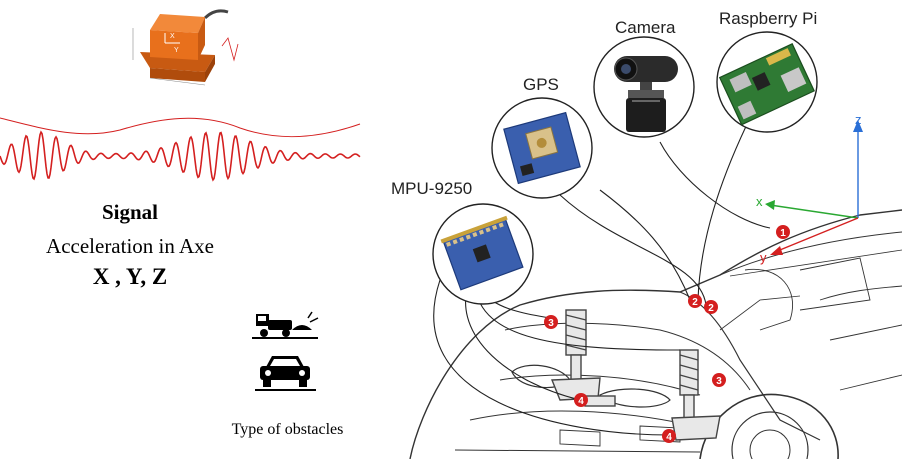 The image size is (902, 459). Describe the element at coordinates (763, 257) in the screenshot. I see `axis-y-label: y` at that location.